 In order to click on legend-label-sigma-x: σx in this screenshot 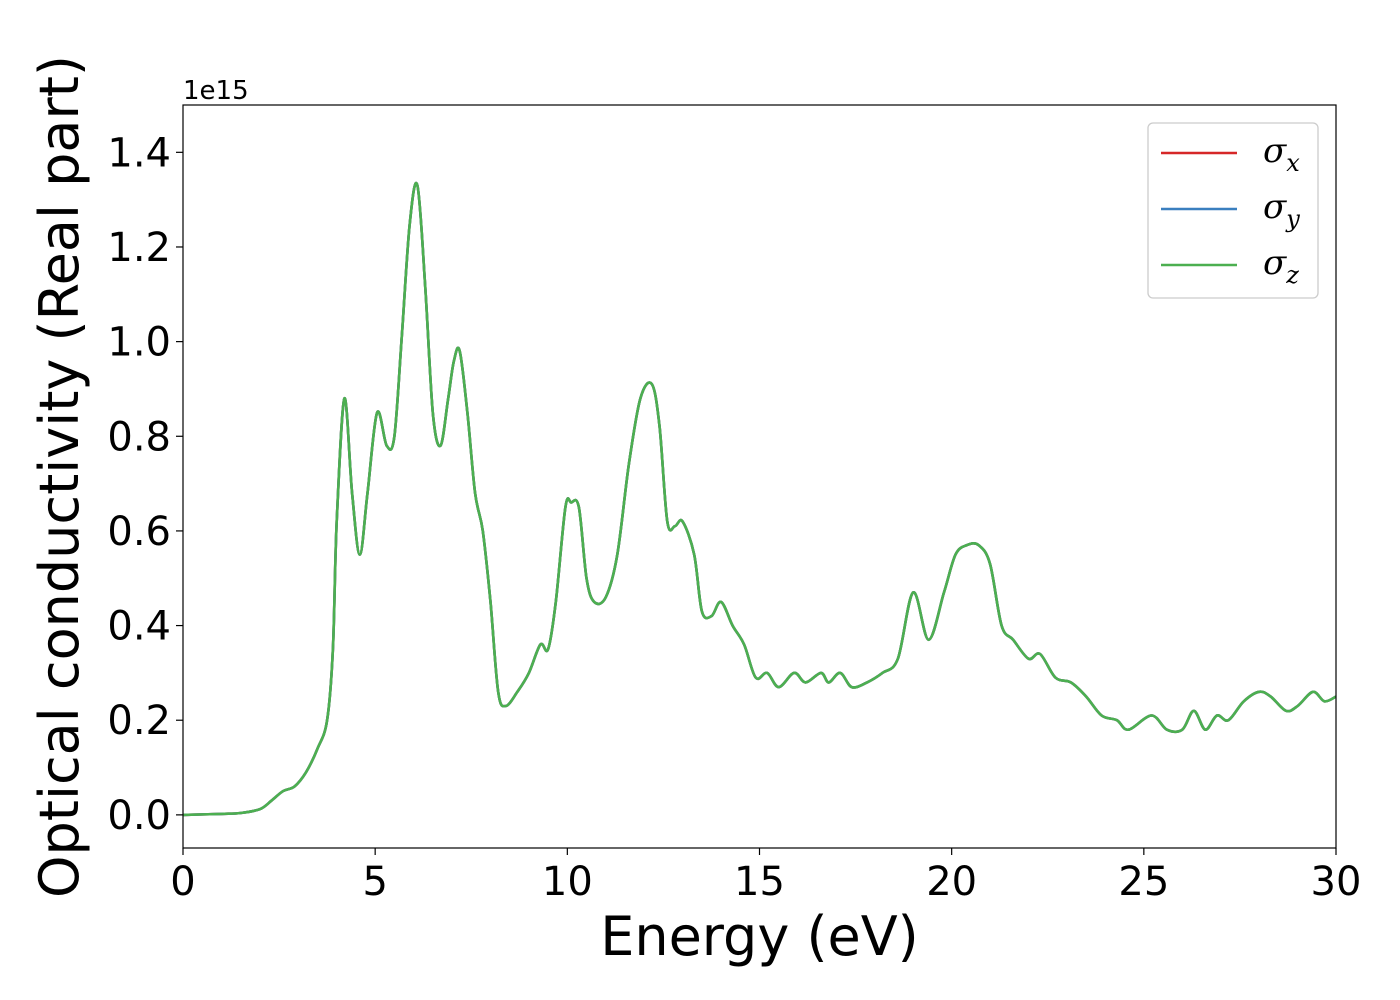, I will do `click(1281, 154)`.